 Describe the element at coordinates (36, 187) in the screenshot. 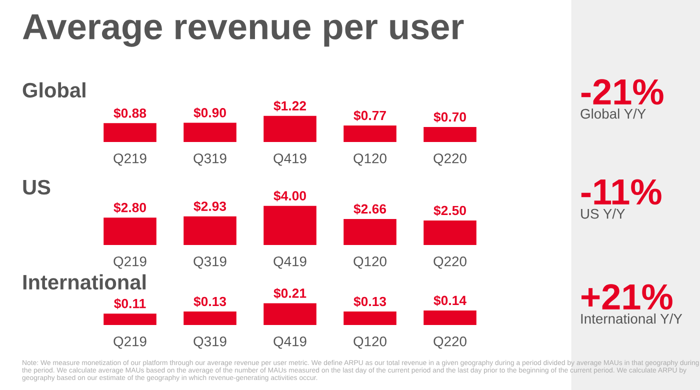

I see `chart-title: US` at that location.